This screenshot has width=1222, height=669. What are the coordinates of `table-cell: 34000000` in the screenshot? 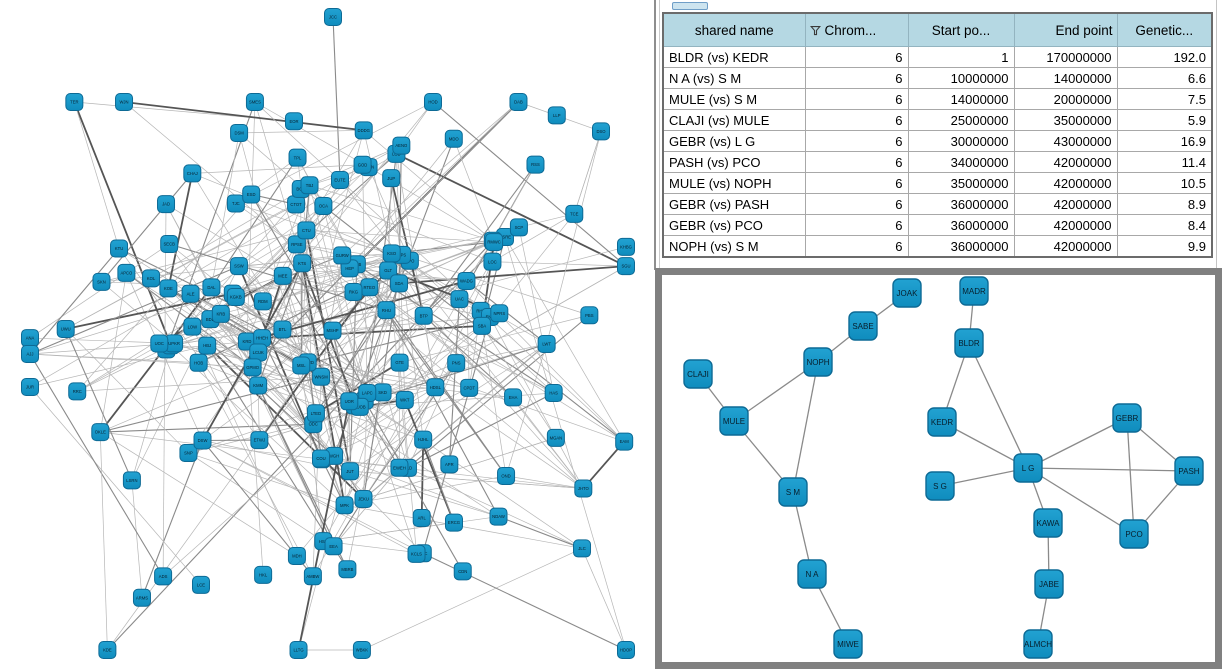 It's located at (961, 162).